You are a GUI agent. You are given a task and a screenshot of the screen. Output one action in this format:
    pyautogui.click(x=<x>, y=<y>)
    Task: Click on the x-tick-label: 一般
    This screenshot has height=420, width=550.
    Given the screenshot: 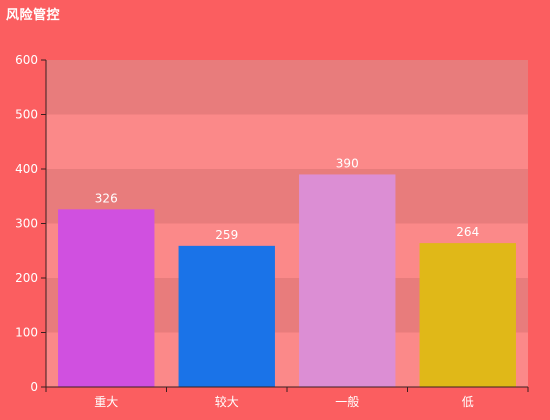 What is the action you would take?
    pyautogui.click(x=347, y=401)
    